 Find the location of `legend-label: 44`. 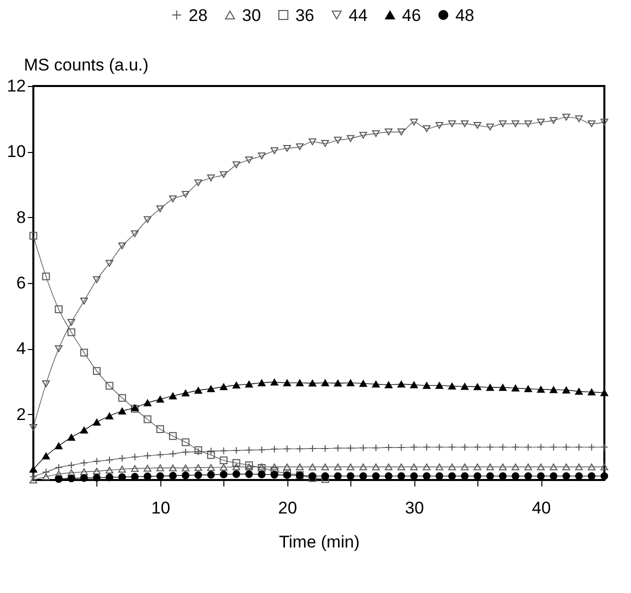

legend-label: 44 is located at coordinates (358, 15).